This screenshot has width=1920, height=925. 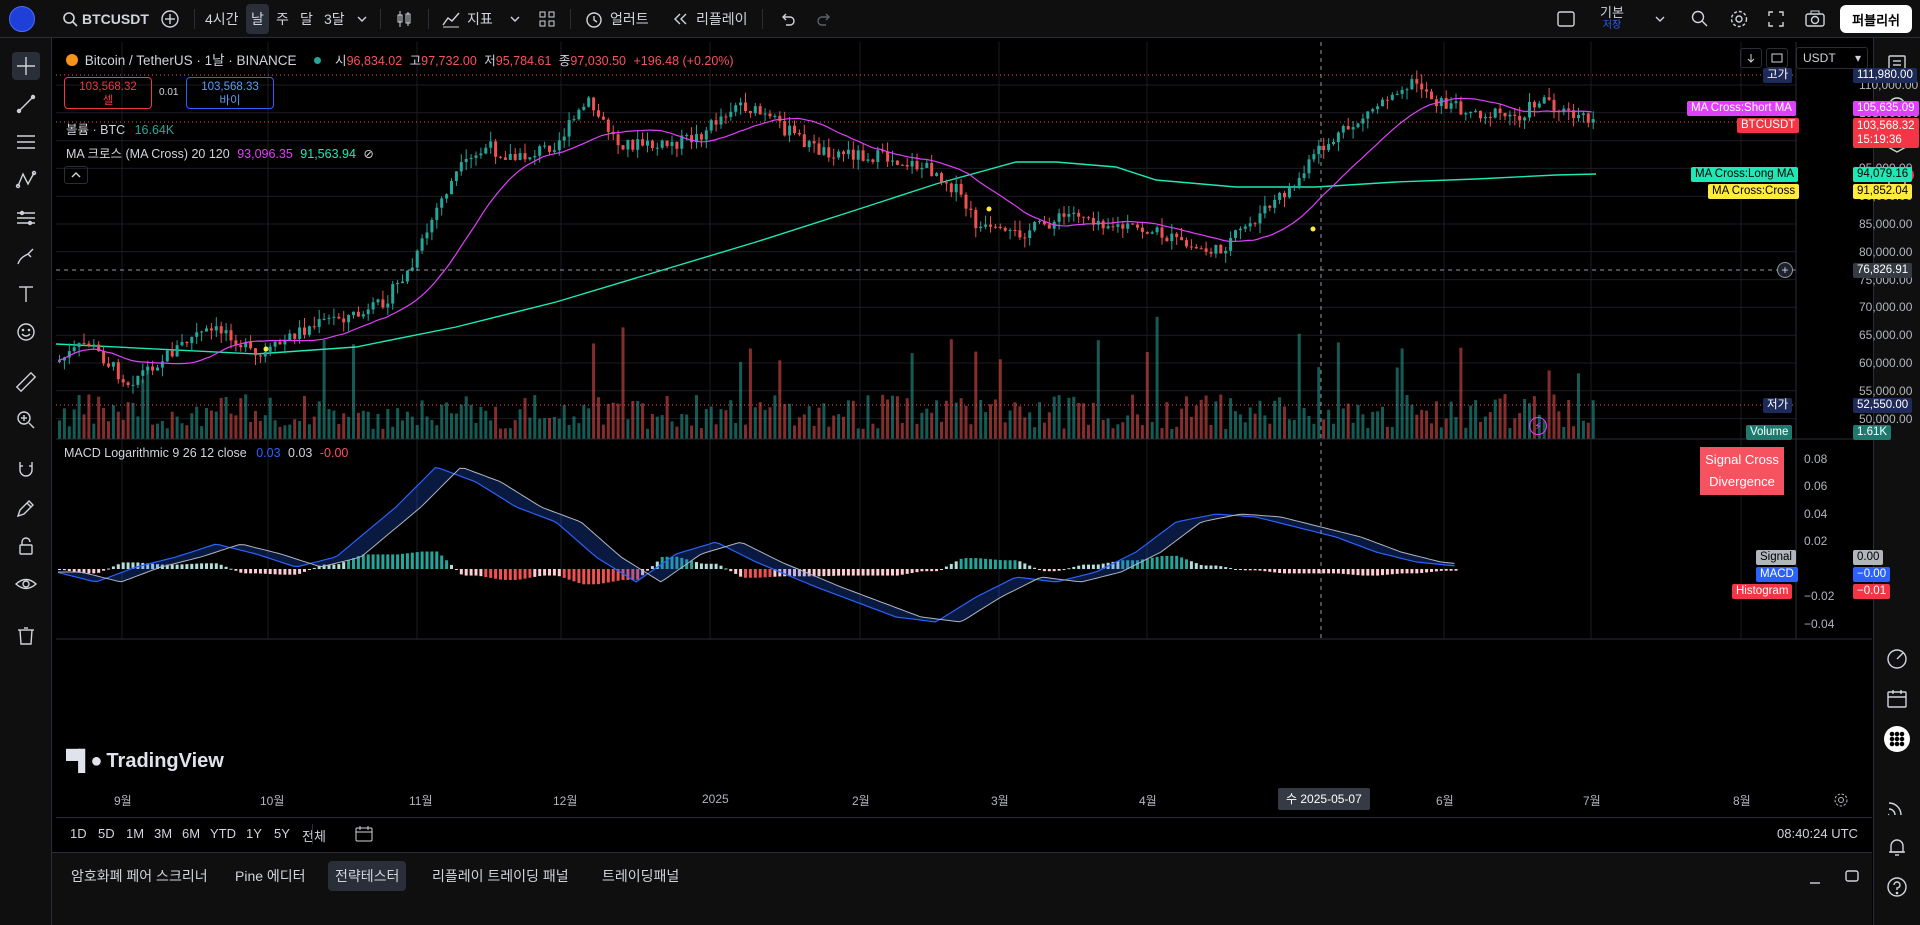 I want to click on horizontal-lines-icon, so click(x=26, y=142).